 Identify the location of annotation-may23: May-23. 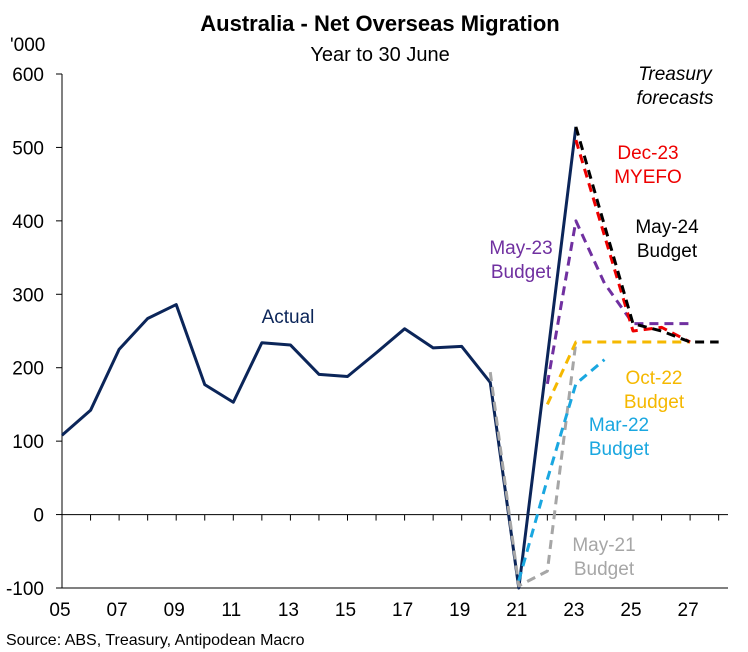
(520, 248).